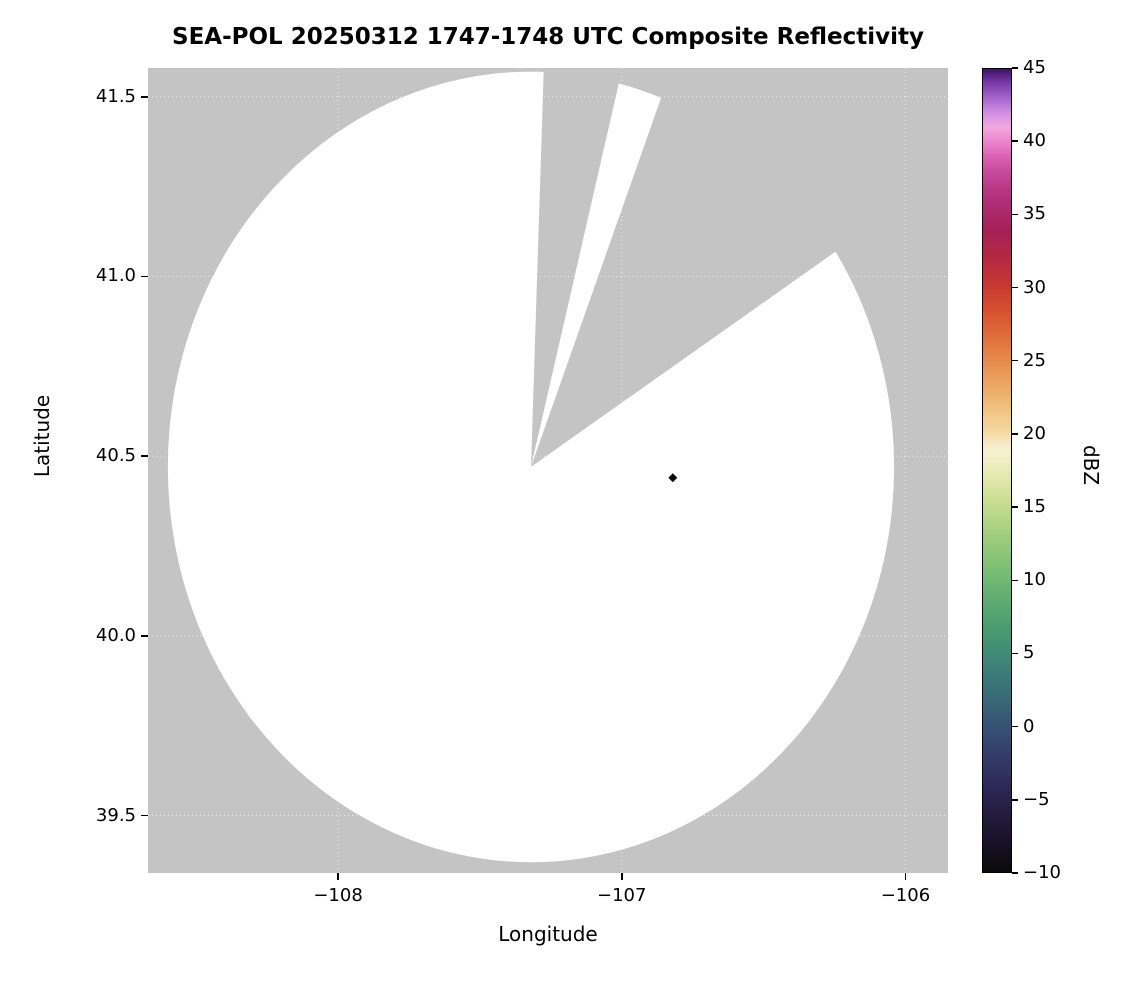 The height and width of the screenshot is (990, 1146). What do you see at coordinates (1091, 465) in the screenshot?
I see `colorbar-label: dBZ` at bounding box center [1091, 465].